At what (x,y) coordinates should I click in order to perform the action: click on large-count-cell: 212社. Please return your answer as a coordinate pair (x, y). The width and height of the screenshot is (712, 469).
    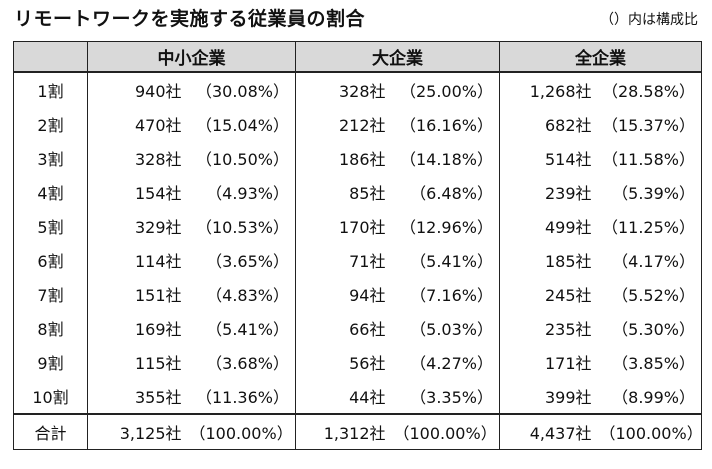
    Looking at the image, I should click on (362, 125).